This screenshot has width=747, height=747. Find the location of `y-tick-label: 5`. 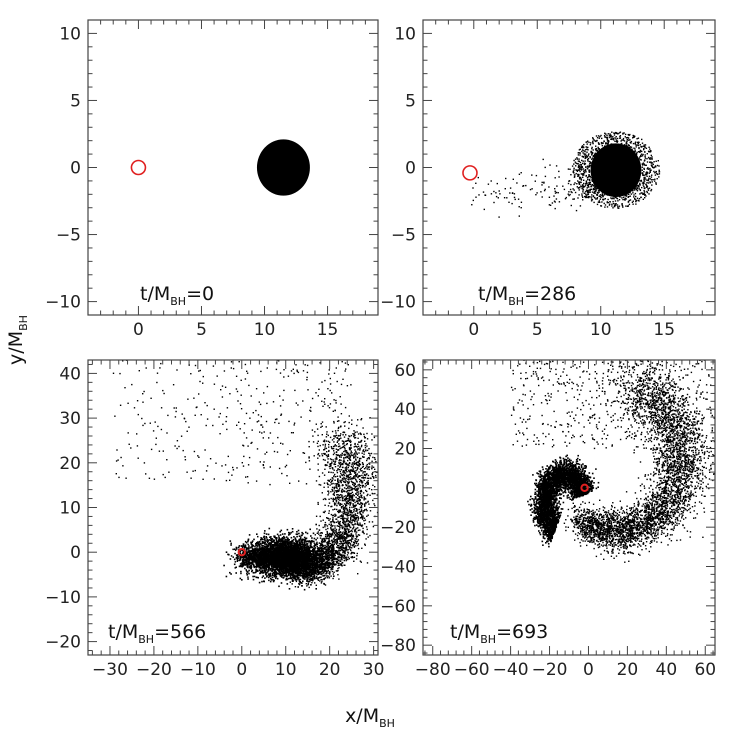

y-tick-label: 5 is located at coordinates (75, 101).